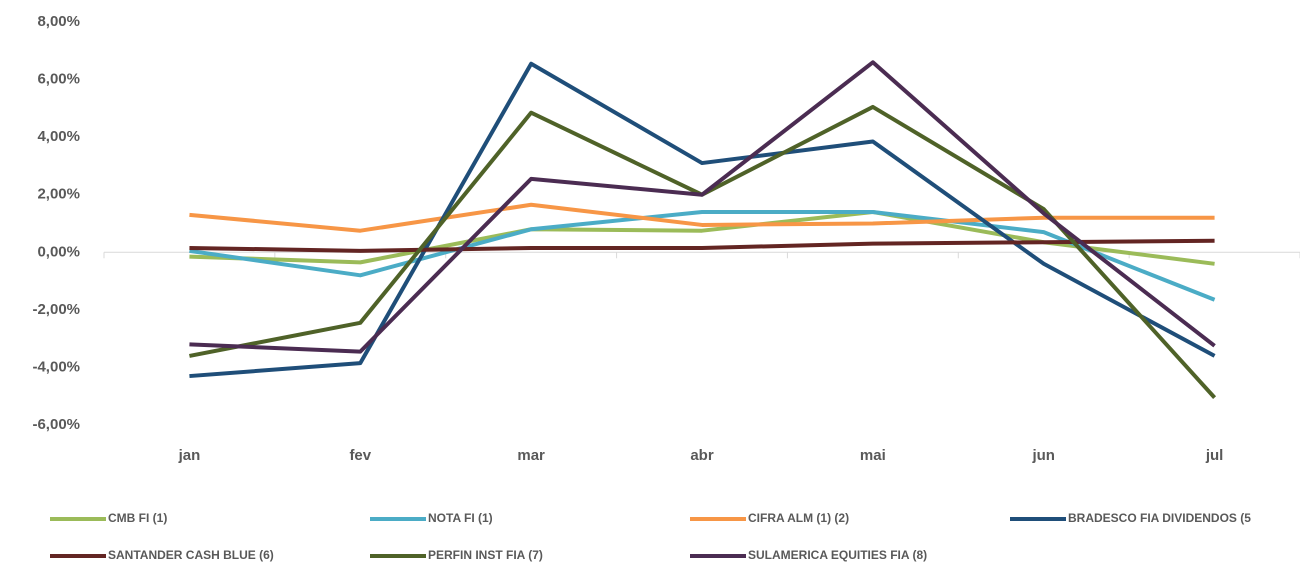 Image resolution: width=1300 pixels, height=565 pixels. What do you see at coordinates (137, 518) in the screenshot?
I see `legend-label: CMB FI (1)` at bounding box center [137, 518].